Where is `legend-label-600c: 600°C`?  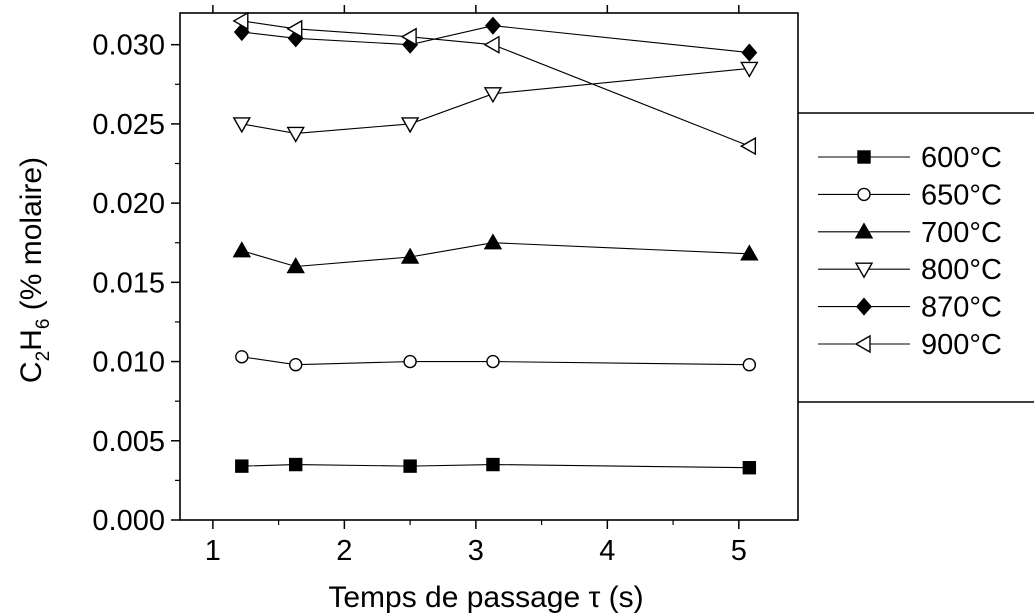
legend-label-600c: 600°C is located at coordinates (961, 158).